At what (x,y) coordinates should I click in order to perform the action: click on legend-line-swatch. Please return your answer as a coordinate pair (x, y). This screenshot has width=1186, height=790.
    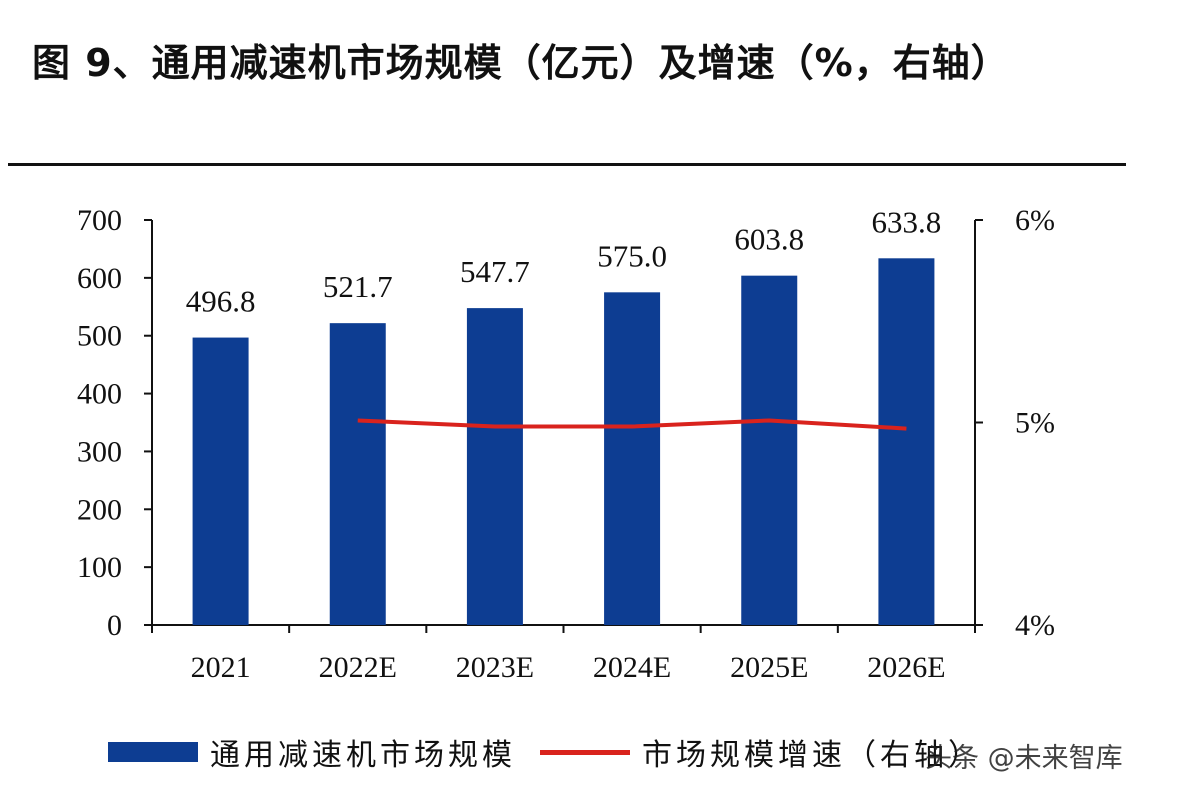
    Looking at the image, I should click on (585, 752).